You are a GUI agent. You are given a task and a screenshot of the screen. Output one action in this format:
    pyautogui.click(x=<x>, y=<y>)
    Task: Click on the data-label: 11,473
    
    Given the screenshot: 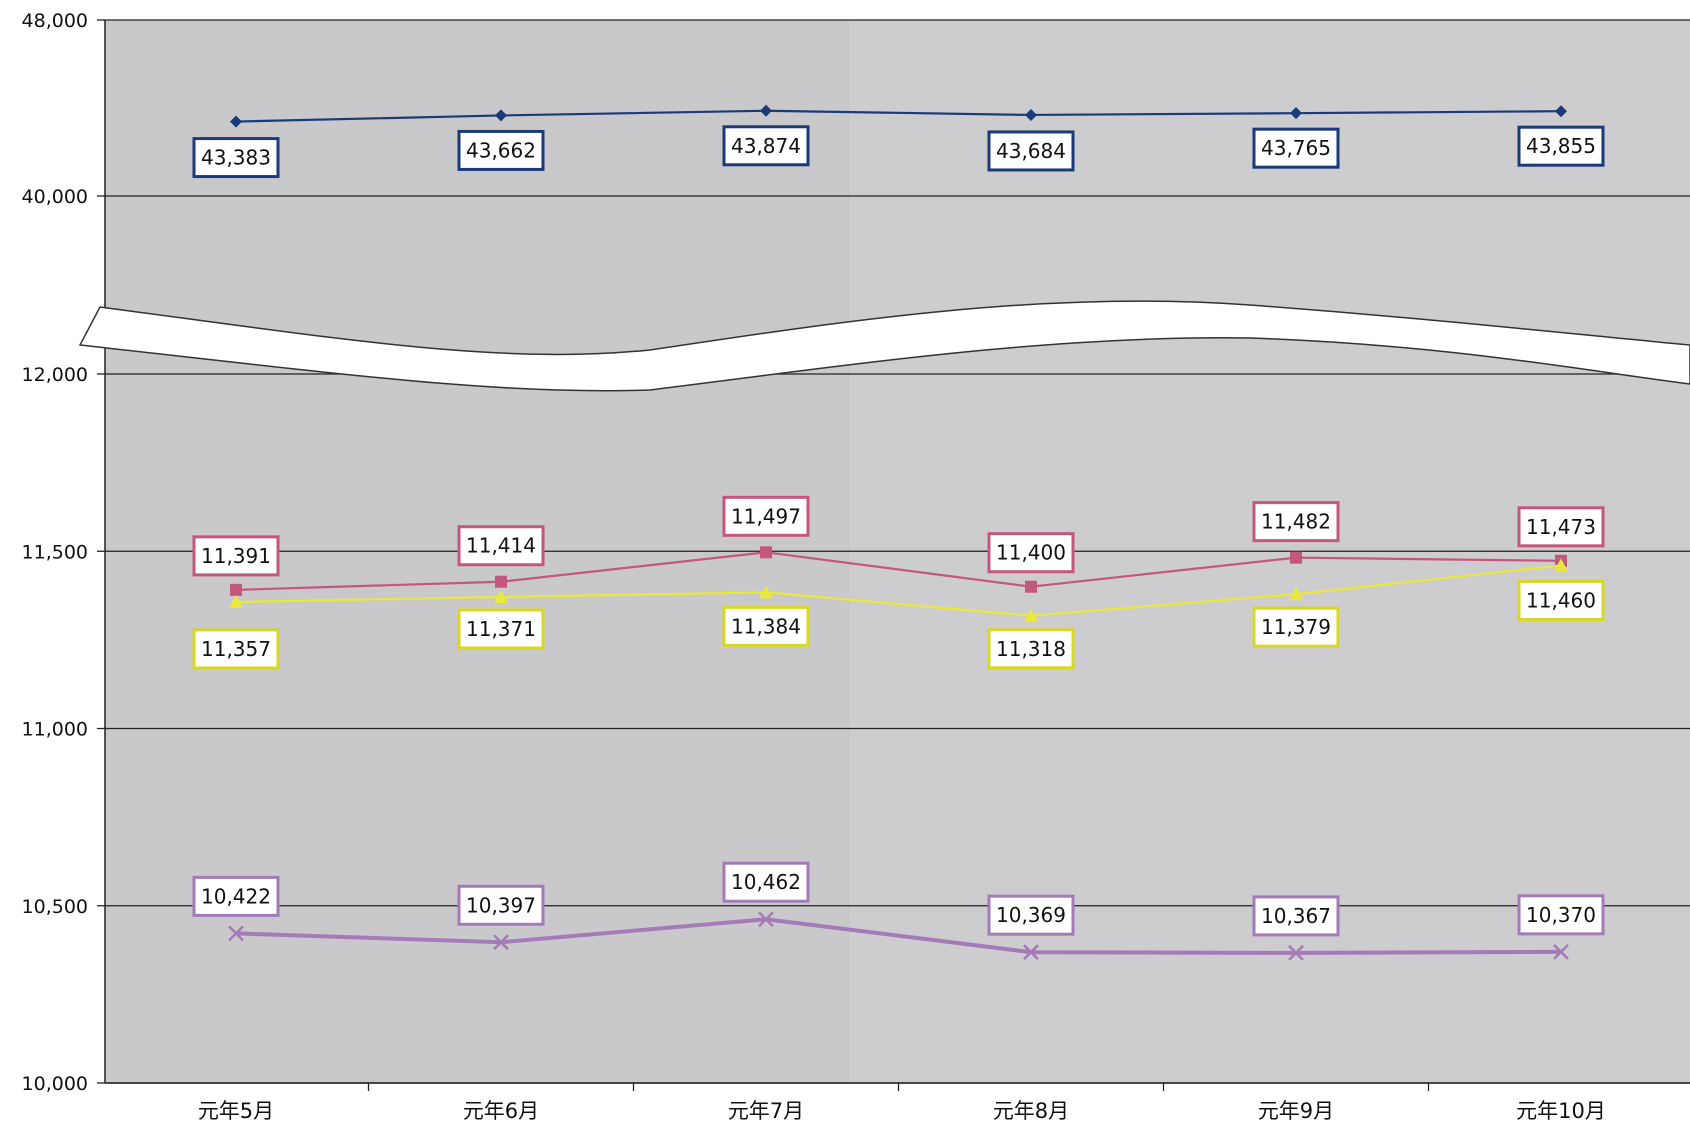 What is the action you would take?
    pyautogui.click(x=1561, y=527)
    